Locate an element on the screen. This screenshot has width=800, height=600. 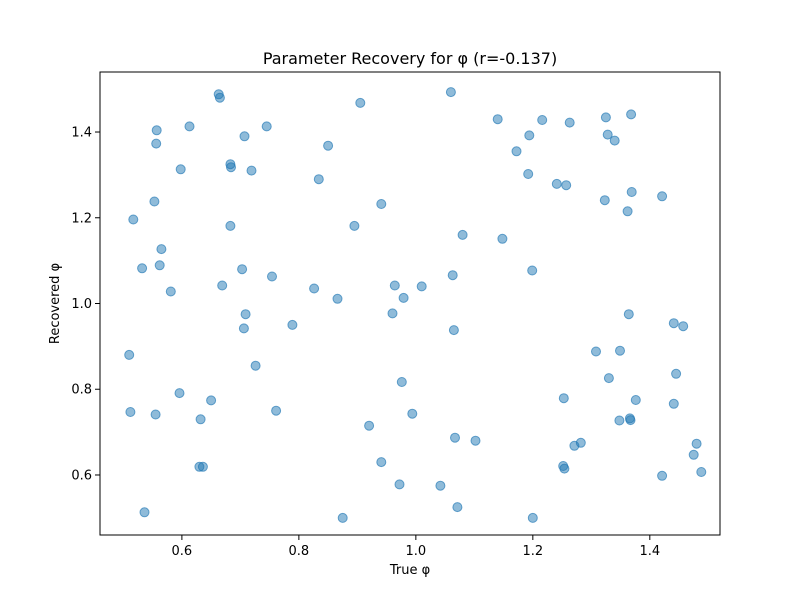
x-tick-label: 1.2 is located at coordinates (532, 551).